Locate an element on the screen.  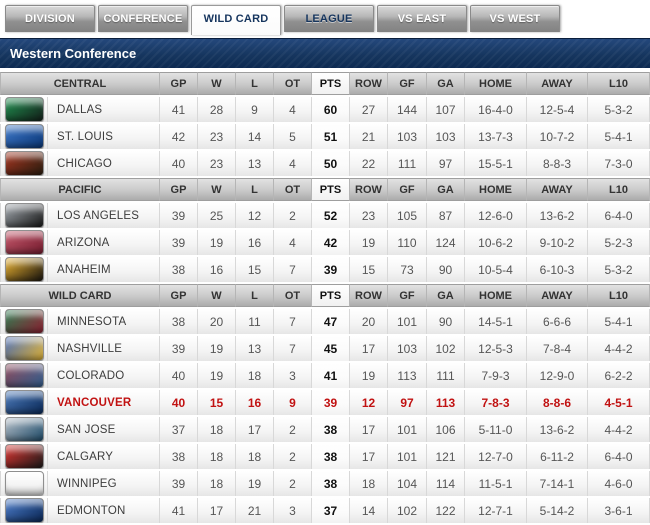
stat-row: 20 is located at coordinates (369, 321).